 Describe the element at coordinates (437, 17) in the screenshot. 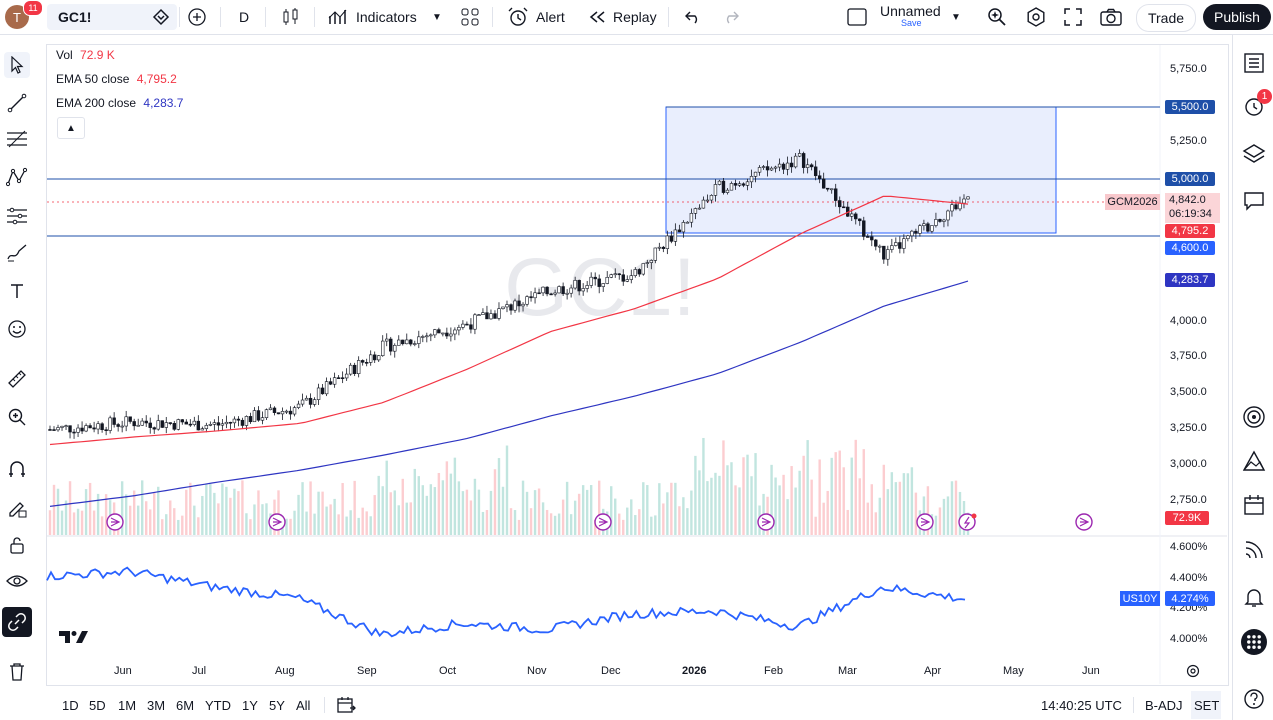

I see `indicators-chevron-icon: ▼` at that location.